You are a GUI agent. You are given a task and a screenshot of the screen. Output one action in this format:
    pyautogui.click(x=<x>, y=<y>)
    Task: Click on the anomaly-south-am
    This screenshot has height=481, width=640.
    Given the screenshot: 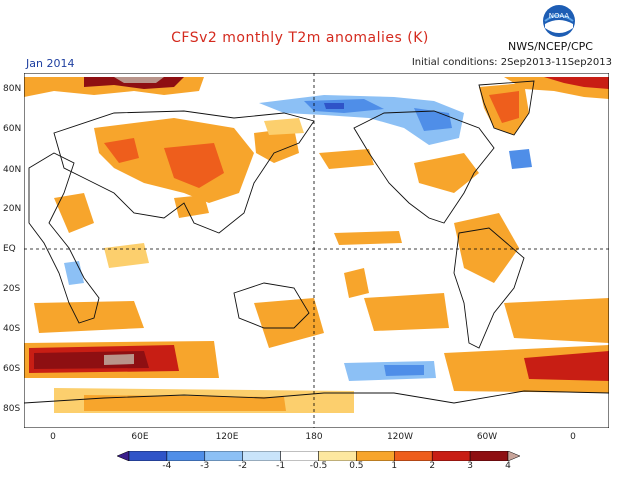 What is the action you would take?
    pyautogui.click(x=486, y=248)
    